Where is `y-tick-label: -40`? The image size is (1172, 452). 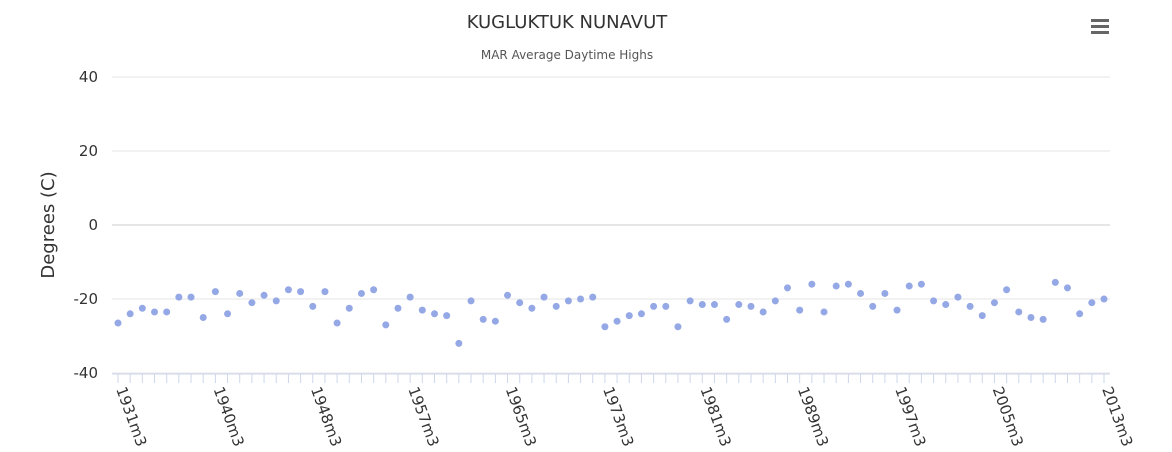
y-tick-label: -40 is located at coordinates (86, 373).